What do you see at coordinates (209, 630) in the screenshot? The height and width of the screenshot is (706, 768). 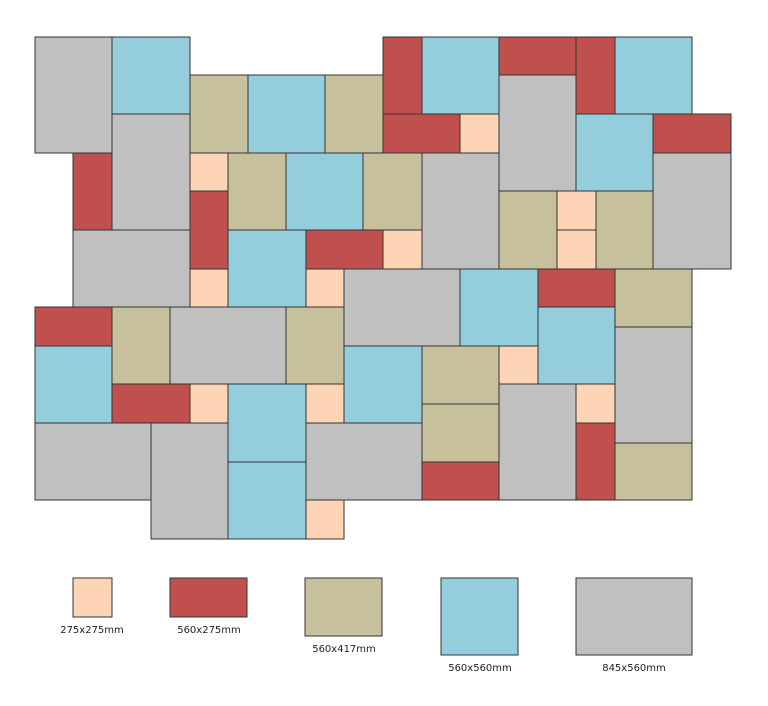 I see `legend-label: 560x275mm` at bounding box center [209, 630].